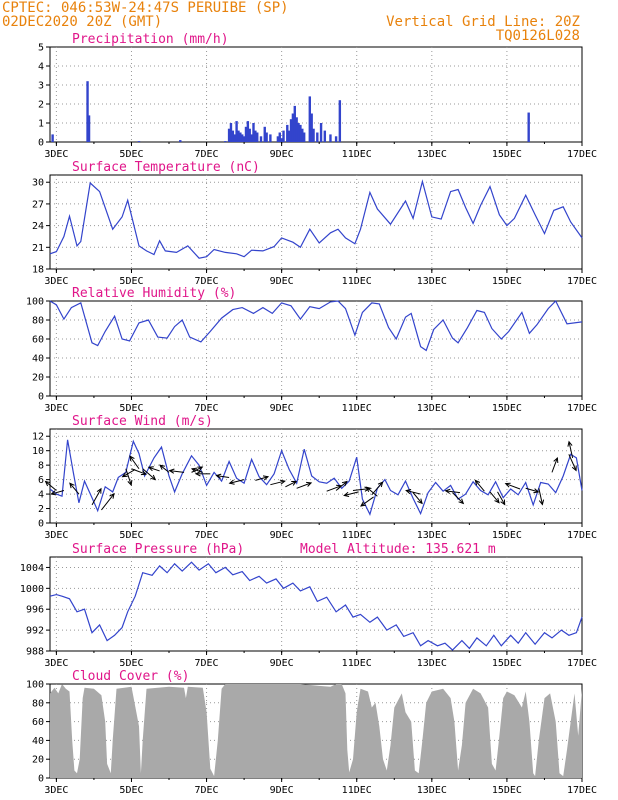  I want to click on panel-1-xtick-label: 11DEC, so click(357, 154).